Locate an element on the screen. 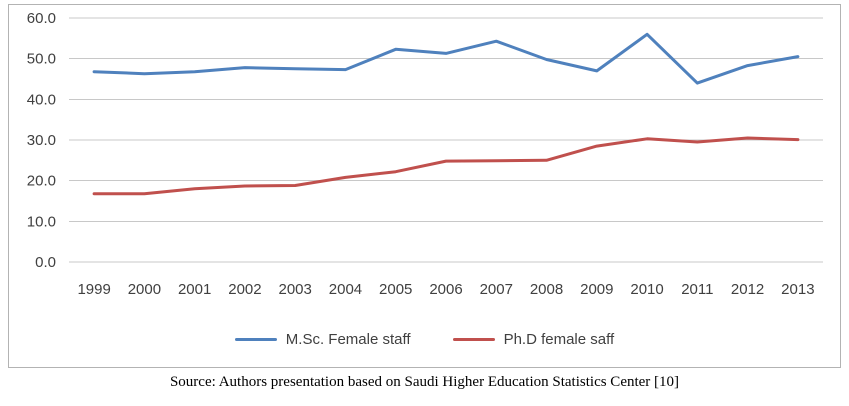 The image size is (849, 406). svg-text: 40.0 is located at coordinates (41, 99).